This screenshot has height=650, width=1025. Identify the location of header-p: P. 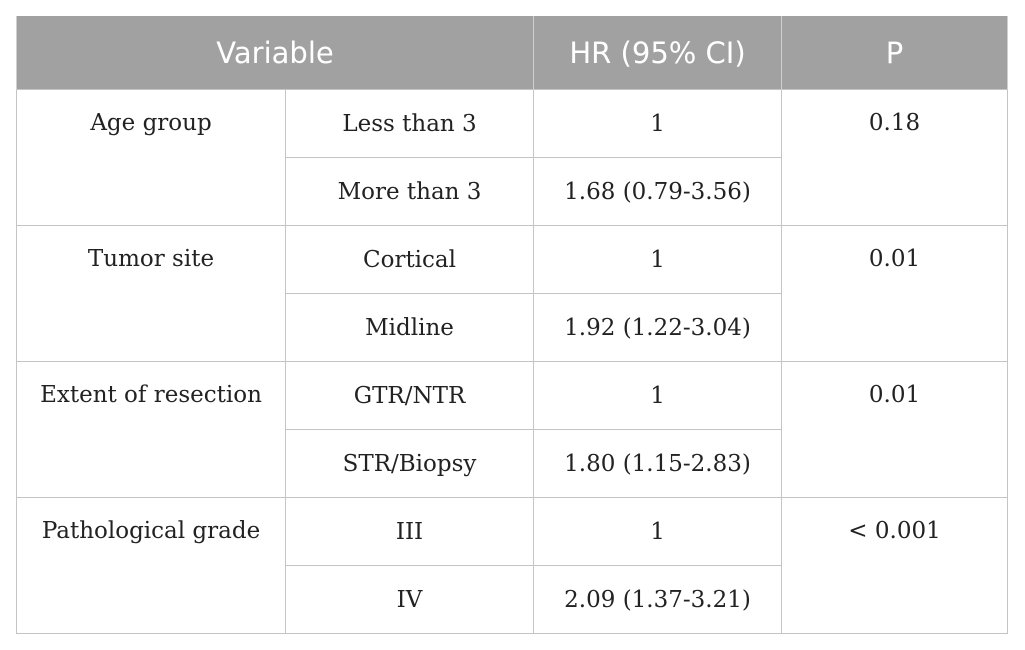
(895, 53).